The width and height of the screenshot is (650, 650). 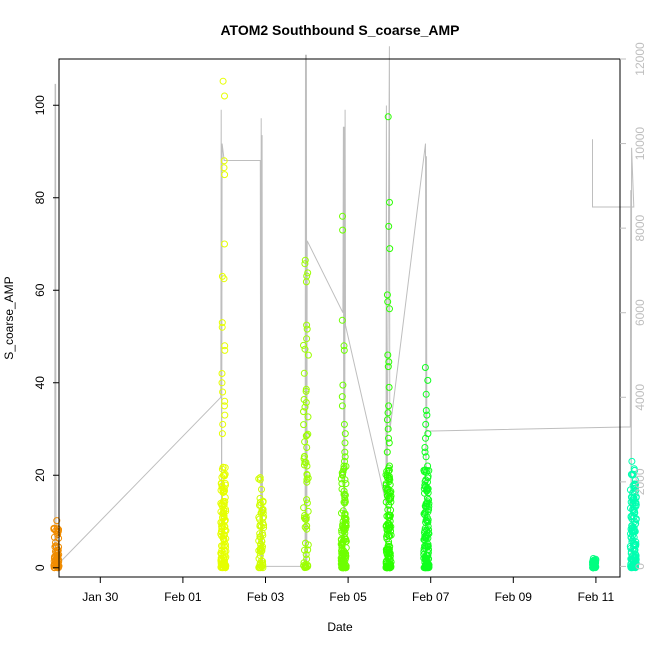 I want to click on y-right-tick-label: 8000, so click(x=640, y=227).